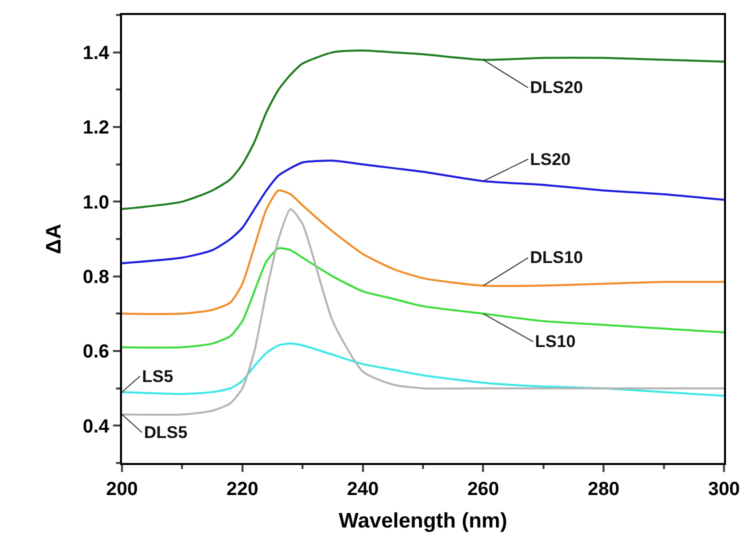 Image resolution: width=752 pixels, height=554 pixels. Describe the element at coordinates (556, 87) in the screenshot. I see `series-label: DLS20` at that location.